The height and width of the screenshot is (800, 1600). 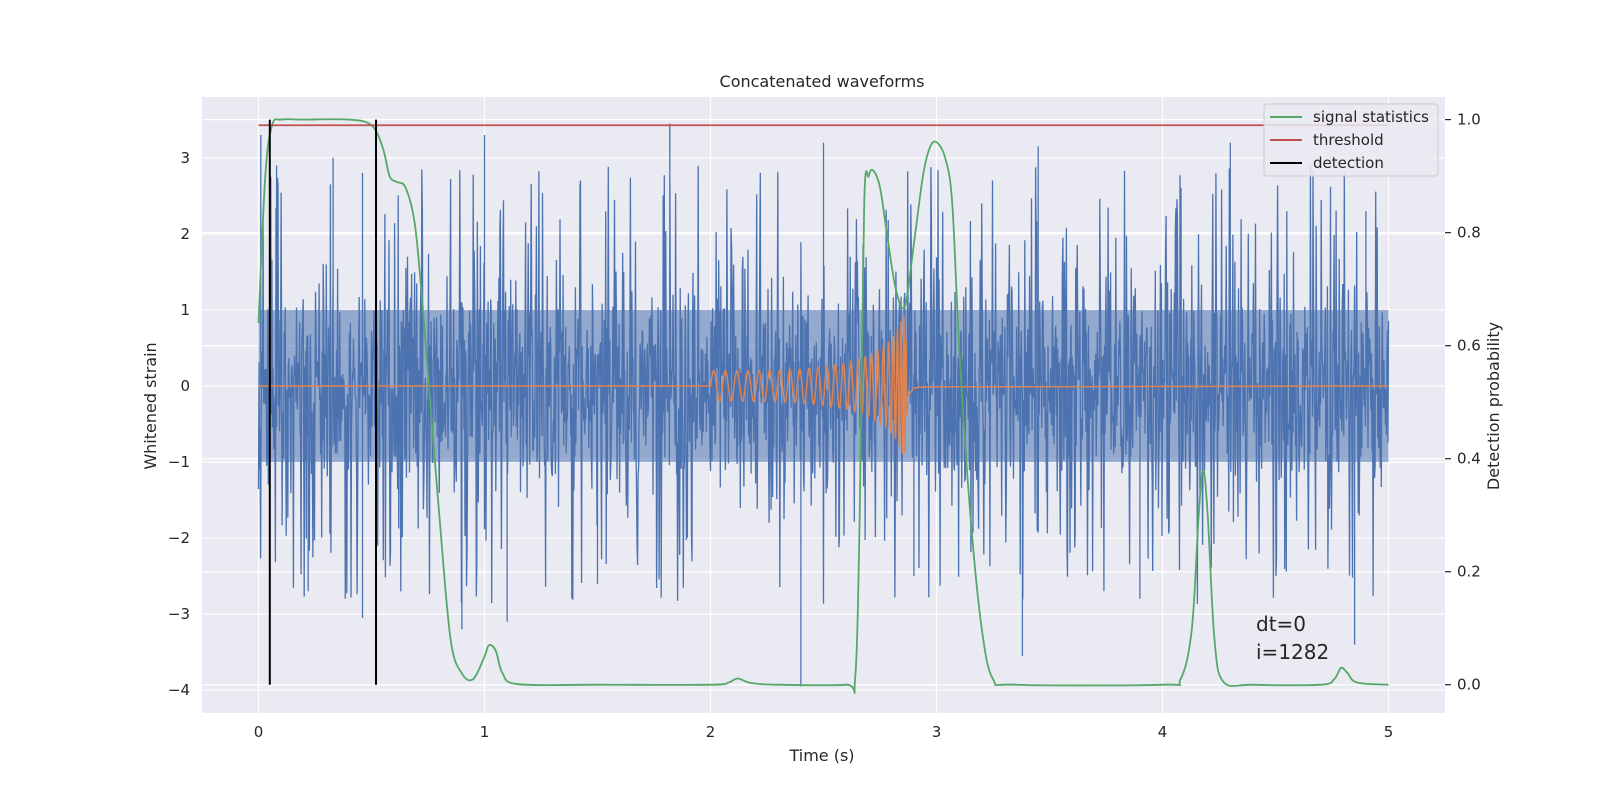 I want to click on detection-markers, so click(x=323, y=402).